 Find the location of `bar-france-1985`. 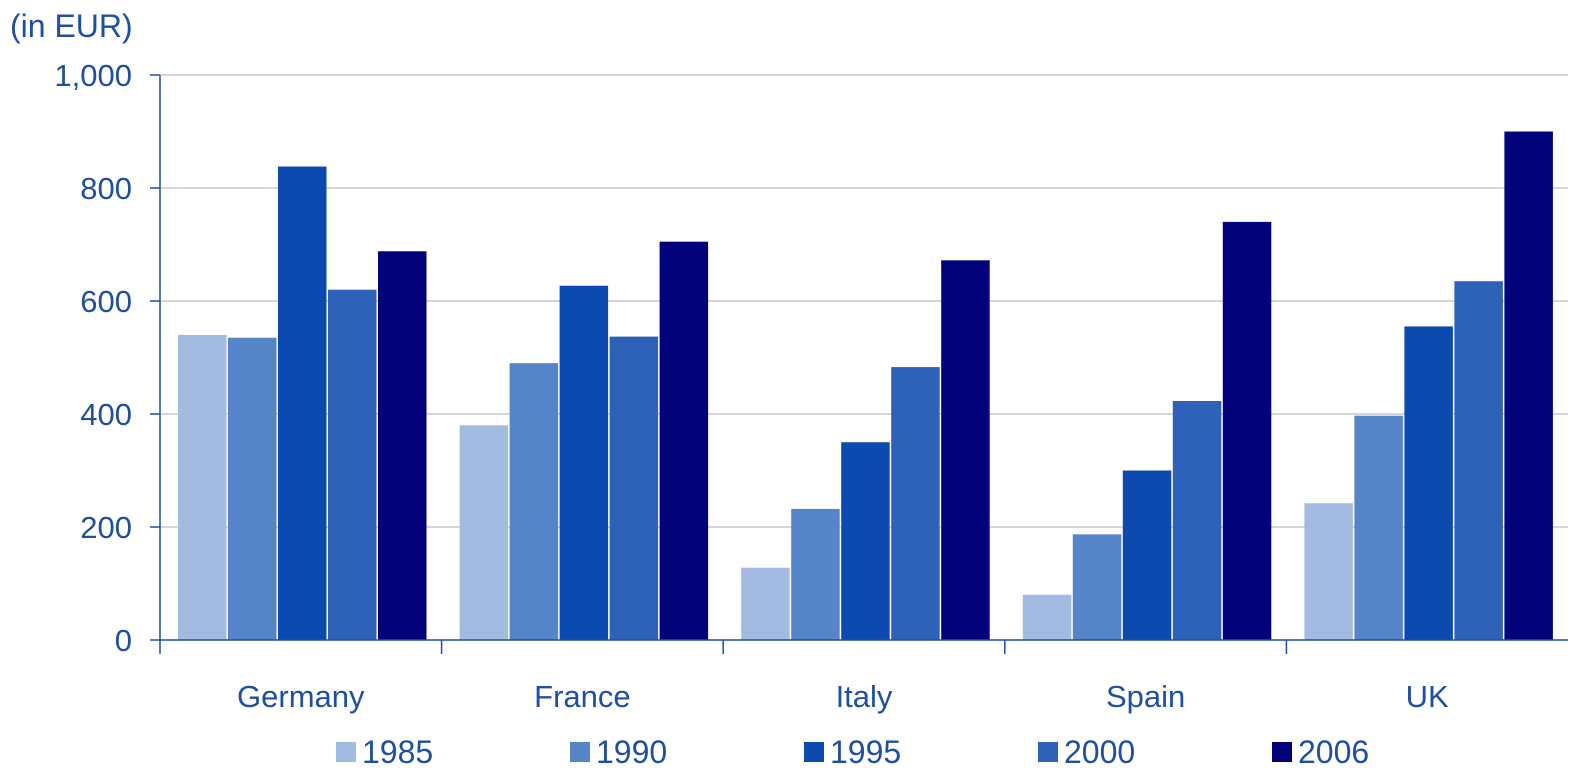

bar-france-1985 is located at coordinates (484, 532).